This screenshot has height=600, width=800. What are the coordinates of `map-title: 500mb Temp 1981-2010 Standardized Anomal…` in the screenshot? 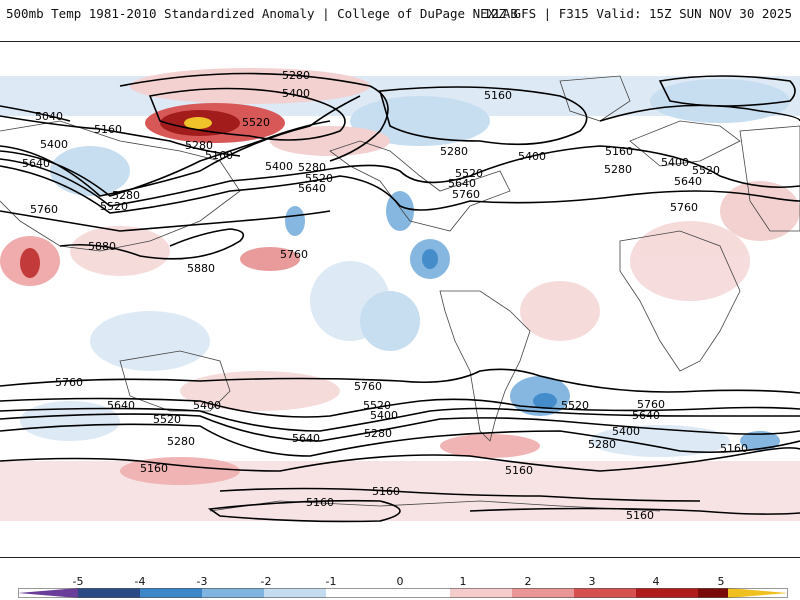 It's located at (262, 13).